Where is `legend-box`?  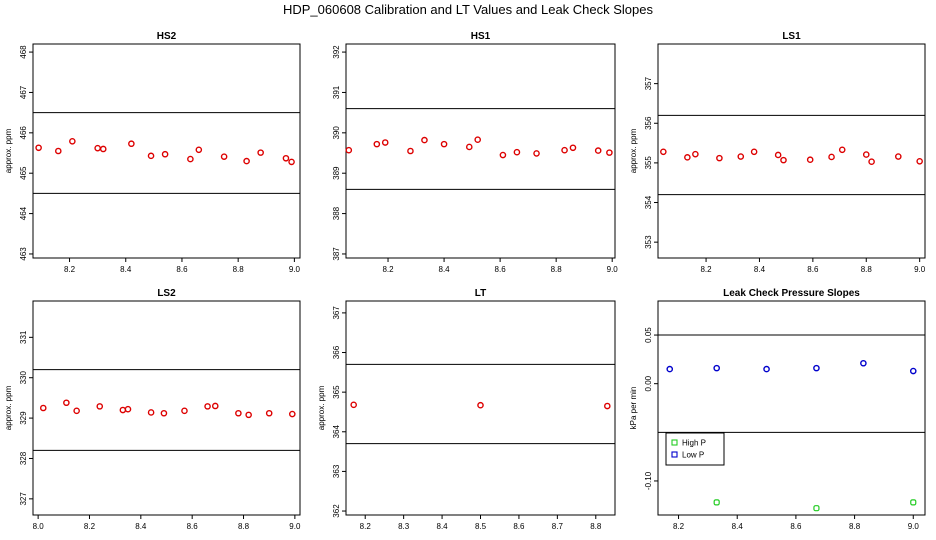 legend-box is located at coordinates (695, 449).